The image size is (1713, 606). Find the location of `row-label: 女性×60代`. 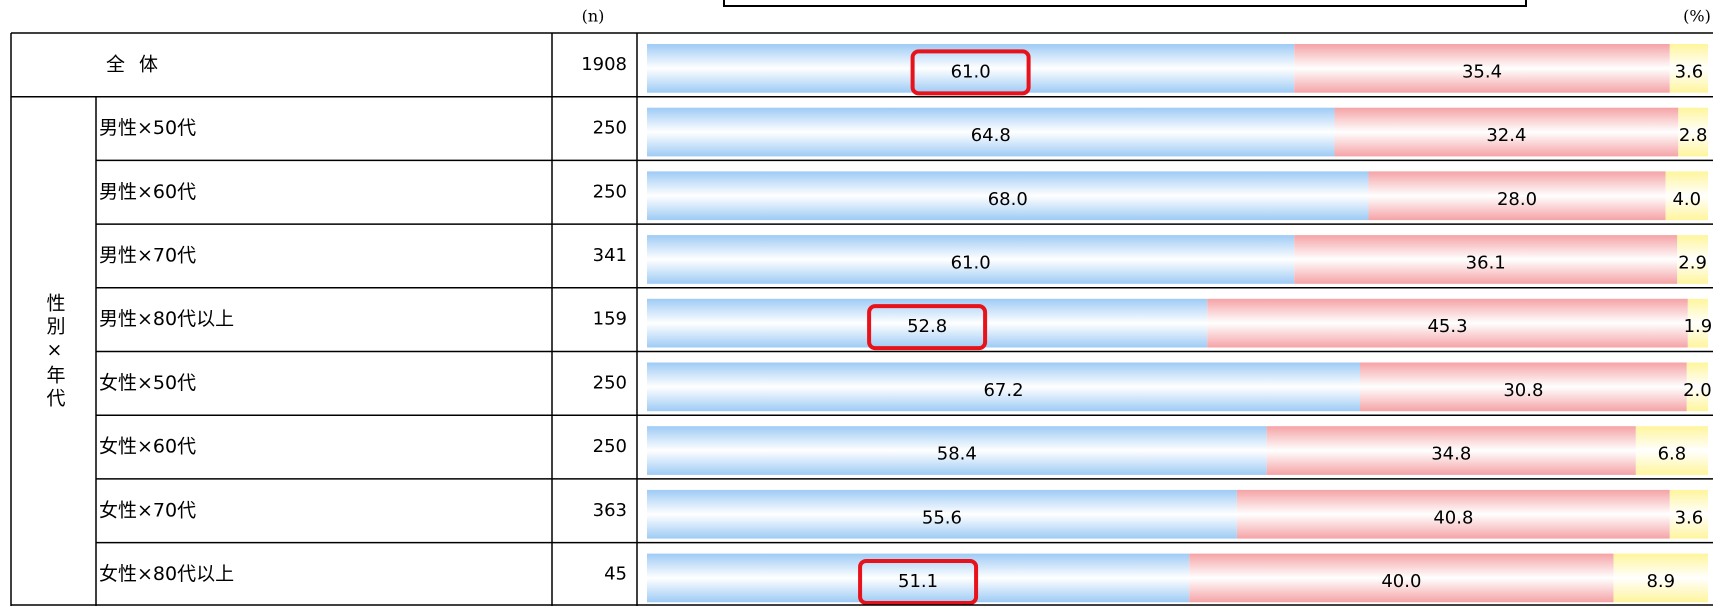

row-label: 女性×60代 is located at coordinates (147, 447).